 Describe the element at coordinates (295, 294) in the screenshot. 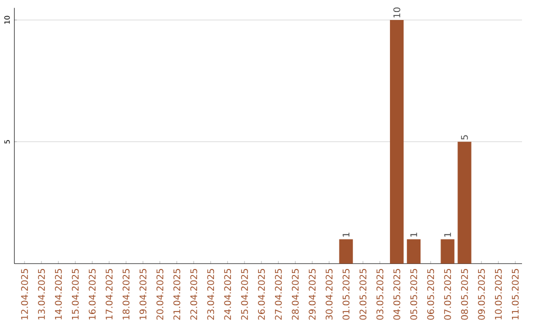

I see `x-tick-label: 28.04.2025` at that location.